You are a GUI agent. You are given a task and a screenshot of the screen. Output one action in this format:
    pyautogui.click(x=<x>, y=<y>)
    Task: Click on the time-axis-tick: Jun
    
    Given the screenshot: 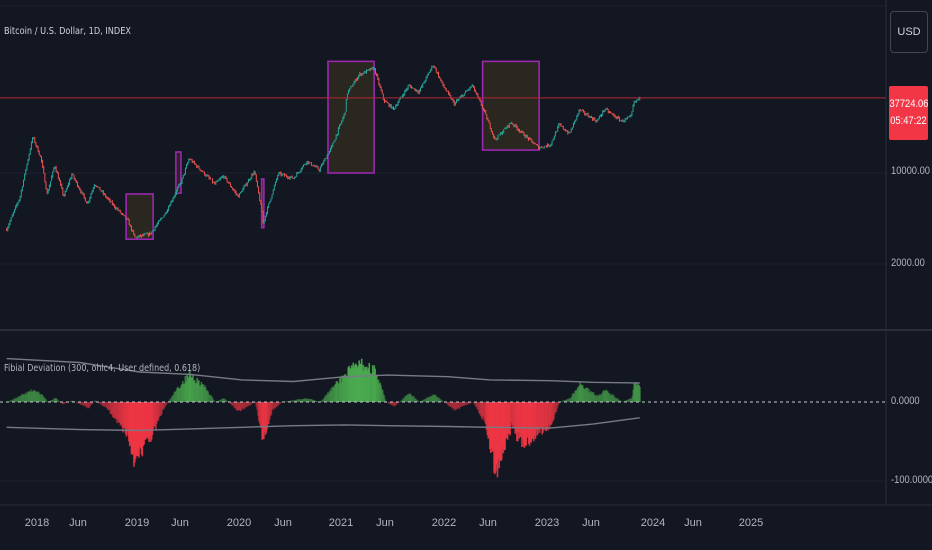 What is the action you would take?
    pyautogui.click(x=385, y=523)
    